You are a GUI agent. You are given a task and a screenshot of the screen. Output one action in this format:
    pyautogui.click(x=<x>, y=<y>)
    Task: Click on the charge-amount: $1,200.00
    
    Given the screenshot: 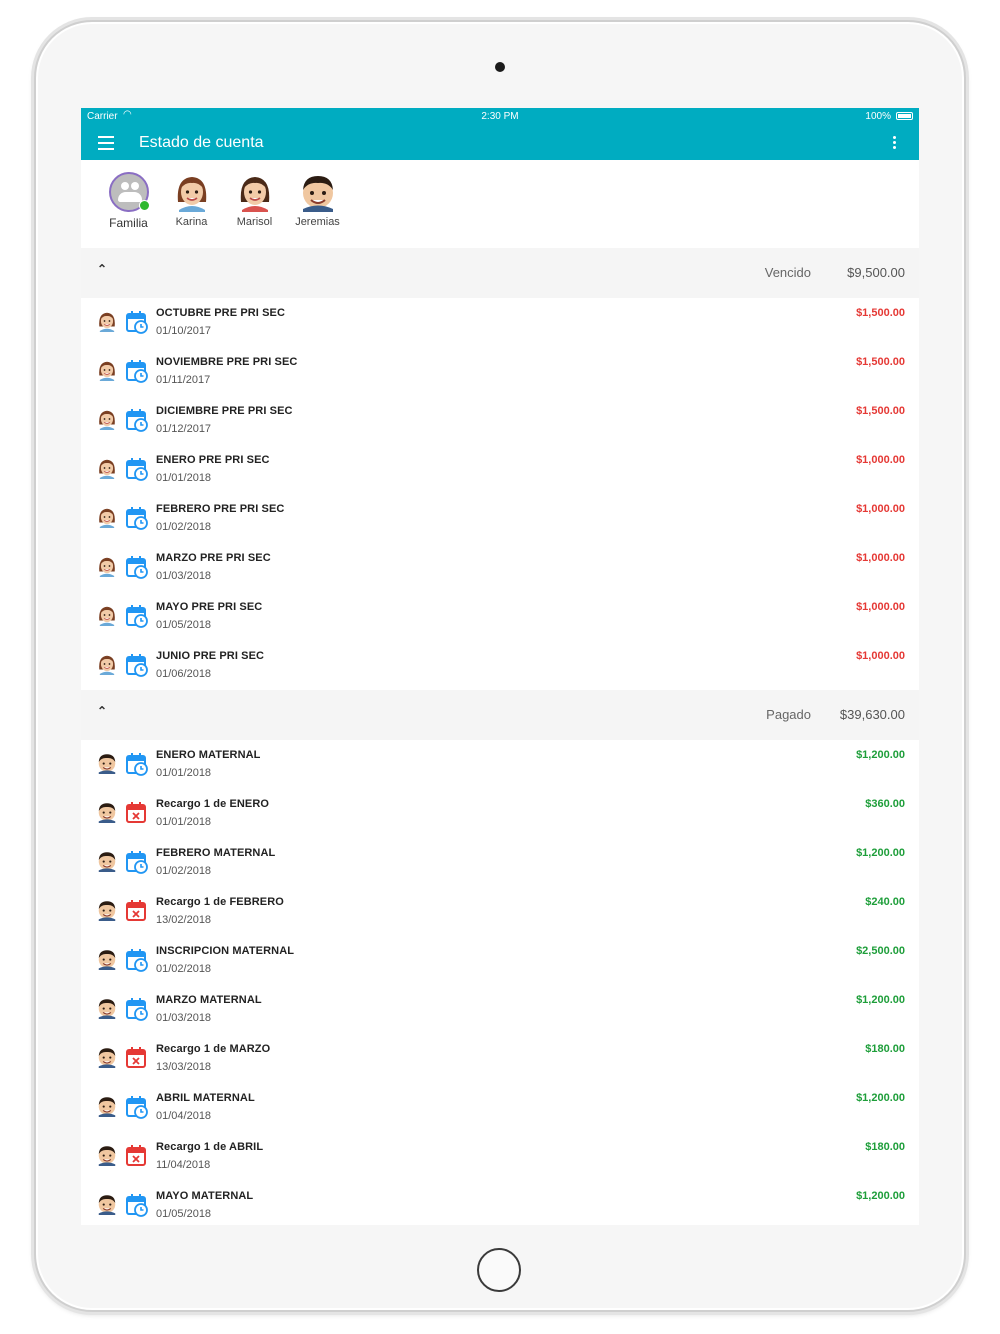 What is the action you would take?
    pyautogui.click(x=880, y=1098)
    